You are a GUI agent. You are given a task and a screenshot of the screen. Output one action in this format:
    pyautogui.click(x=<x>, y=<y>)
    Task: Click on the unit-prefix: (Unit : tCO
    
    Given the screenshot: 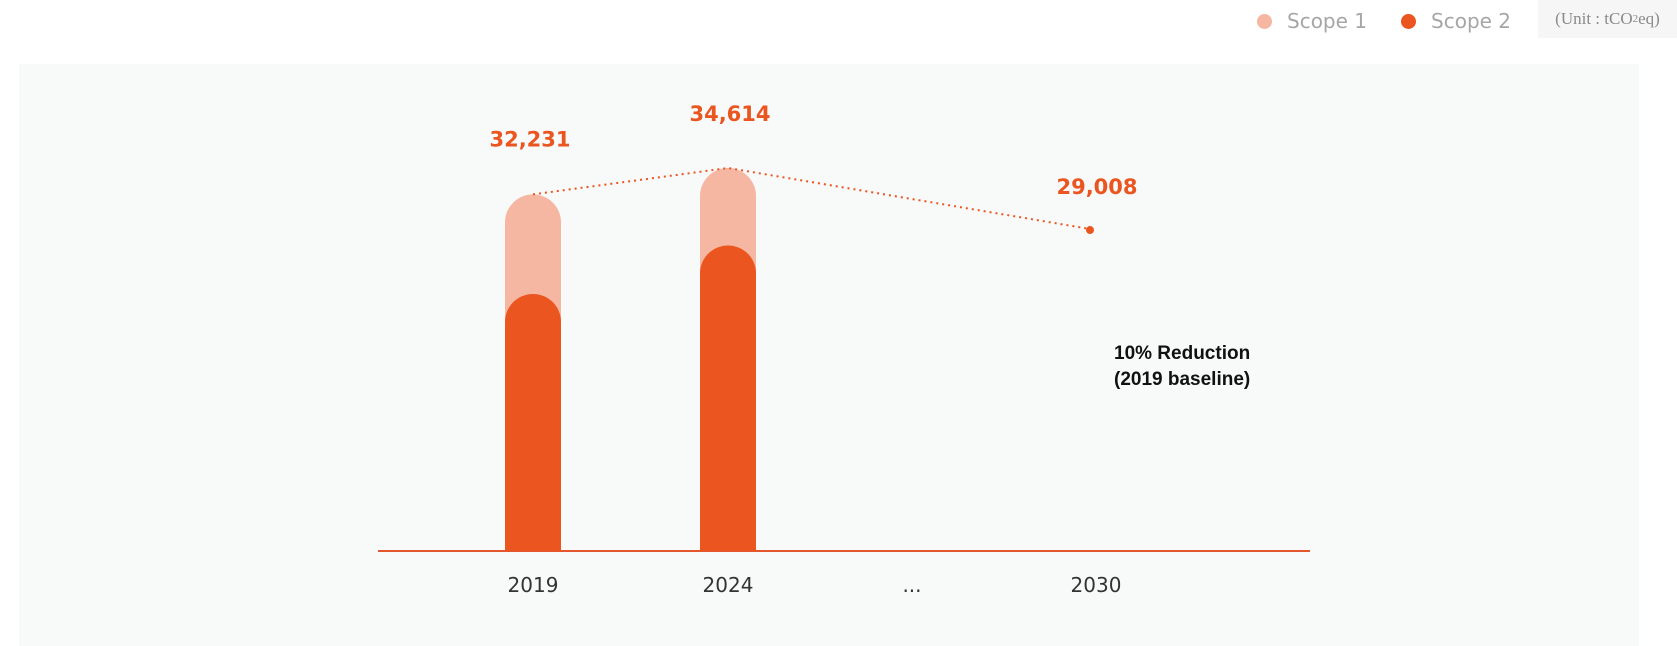 What is the action you would take?
    pyautogui.click(x=1594, y=18)
    